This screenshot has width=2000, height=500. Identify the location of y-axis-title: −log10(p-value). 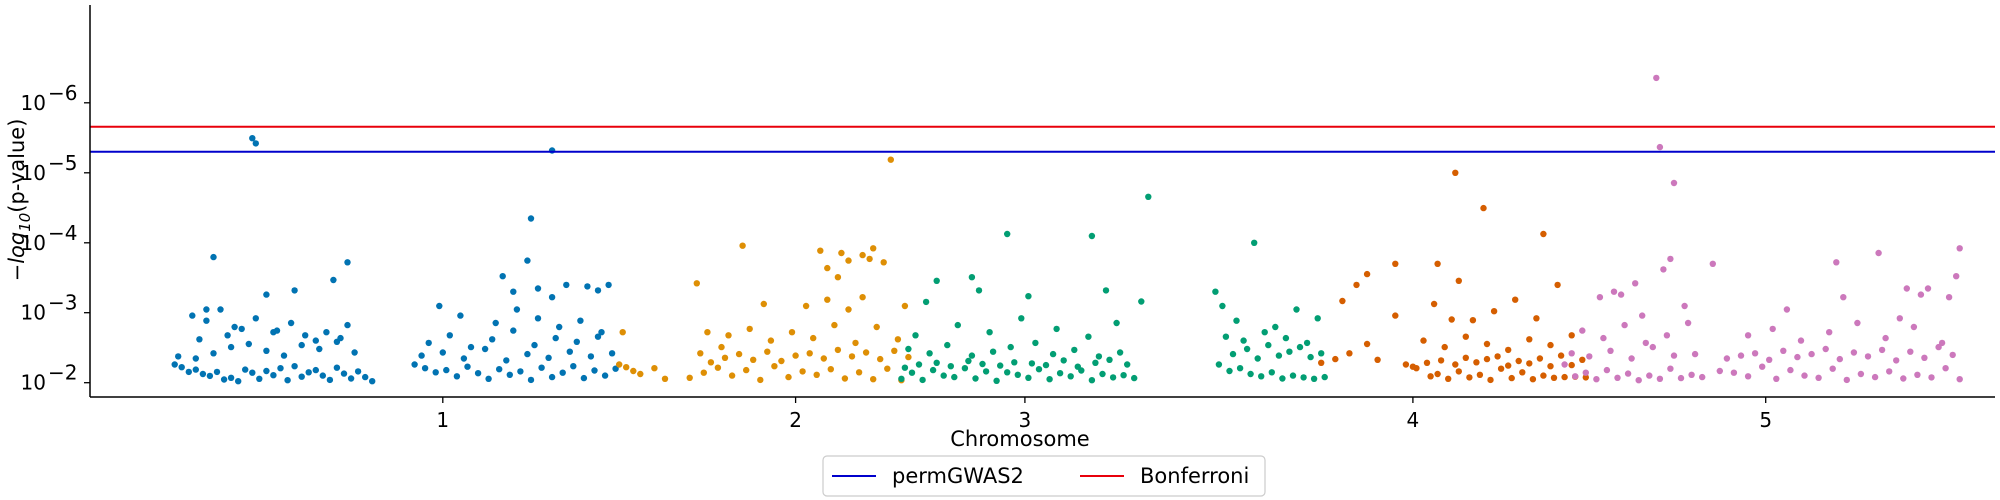
(19, 200).